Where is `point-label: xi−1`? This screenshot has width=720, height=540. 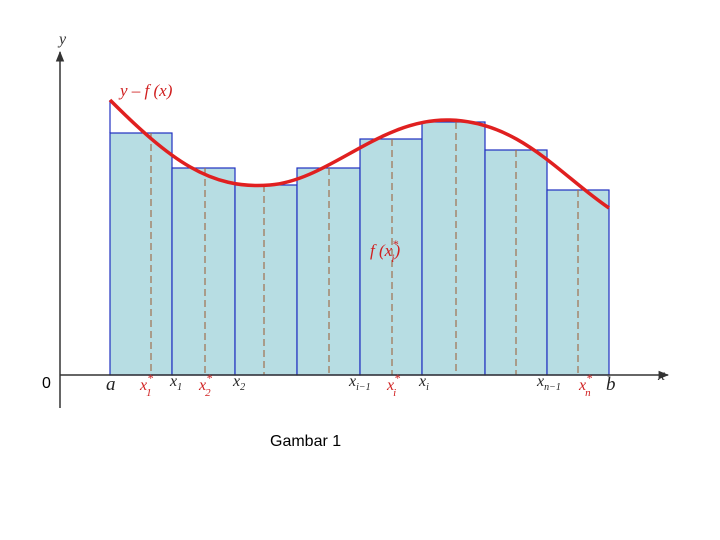
point-label: xi−1 is located at coordinates (359, 383).